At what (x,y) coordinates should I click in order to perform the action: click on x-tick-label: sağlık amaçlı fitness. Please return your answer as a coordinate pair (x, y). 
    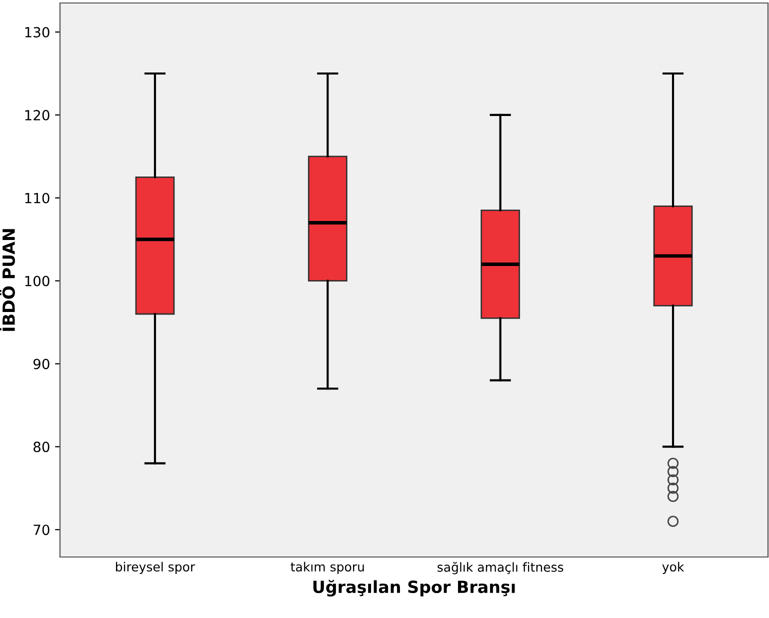
    Looking at the image, I should click on (501, 568).